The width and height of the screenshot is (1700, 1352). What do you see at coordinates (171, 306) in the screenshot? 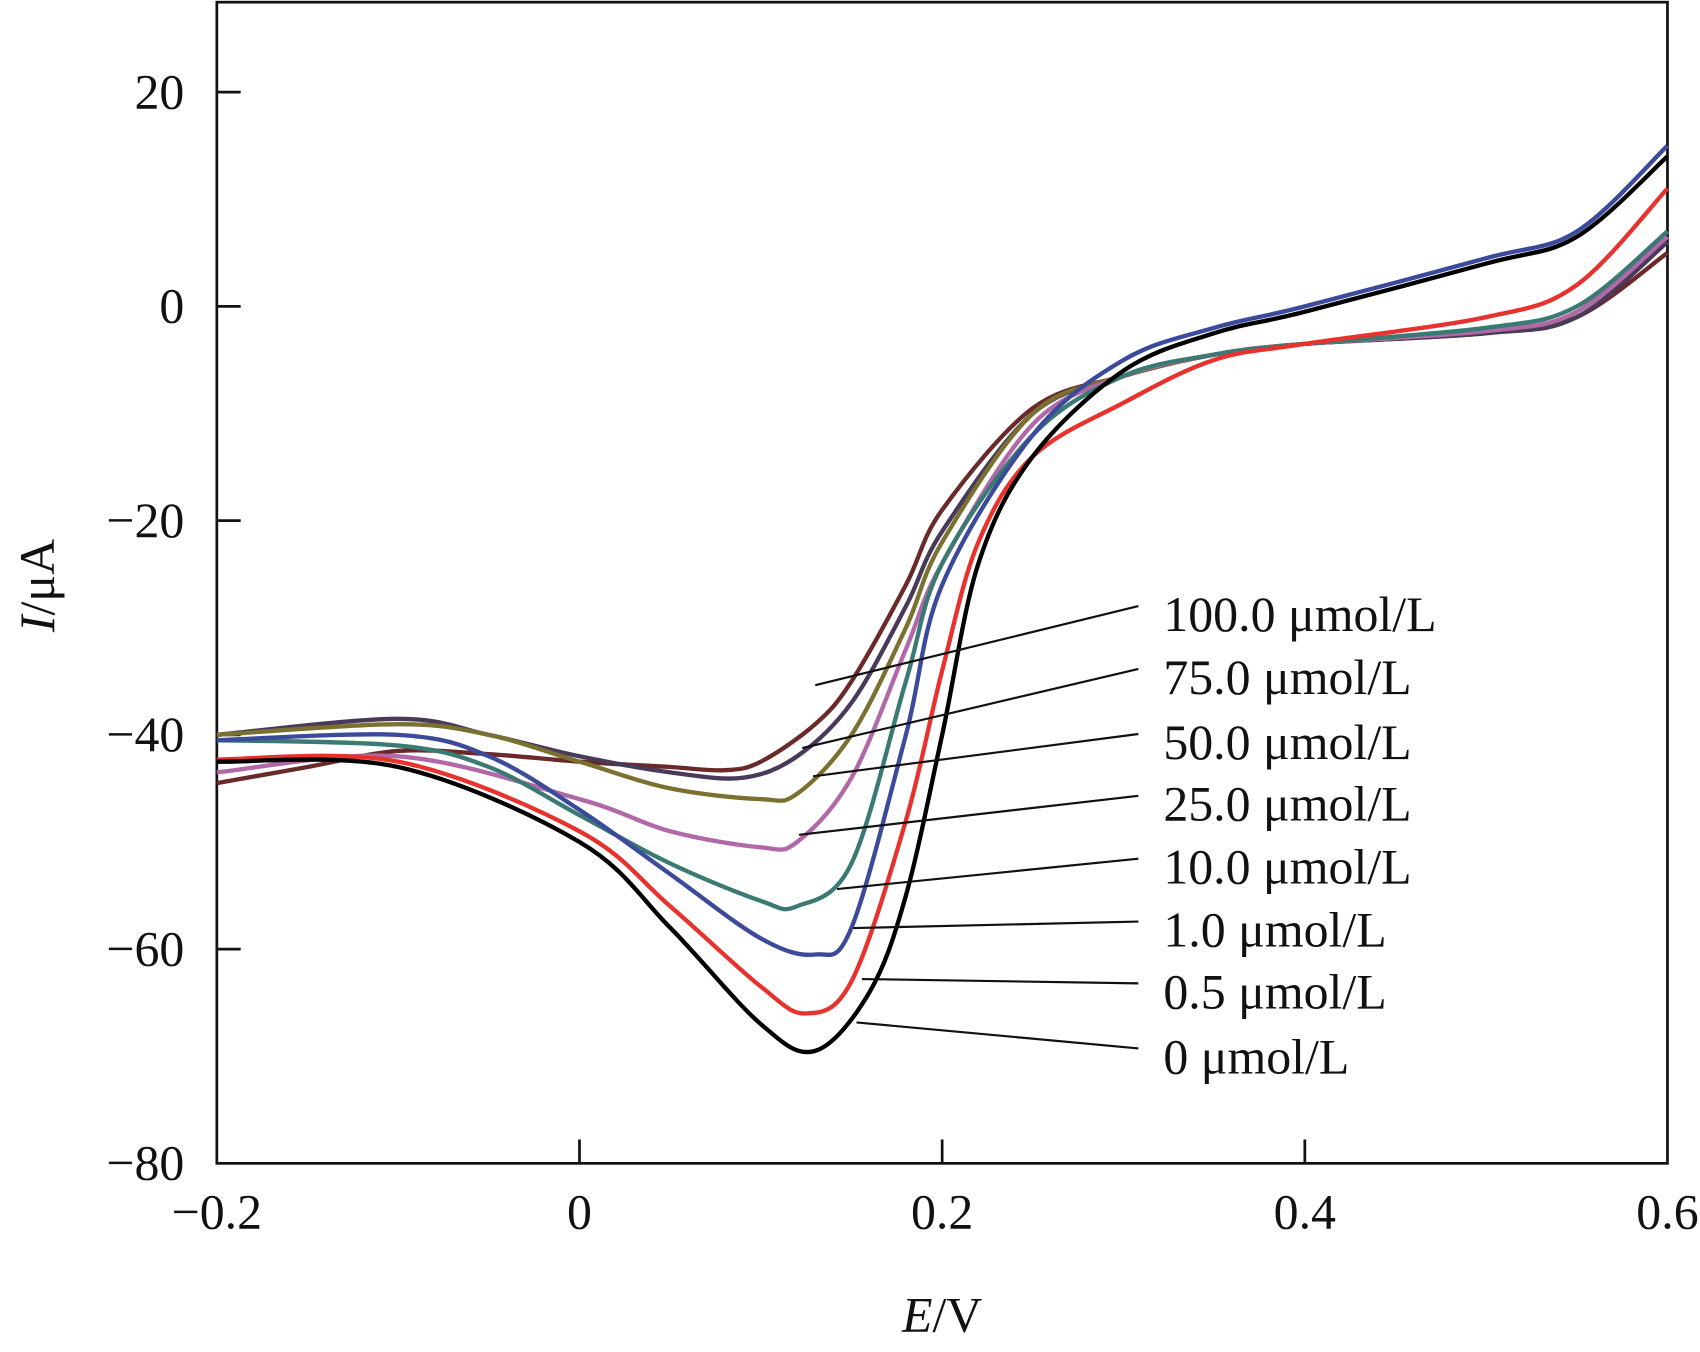
I see `y-tick-label: 0` at bounding box center [171, 306].